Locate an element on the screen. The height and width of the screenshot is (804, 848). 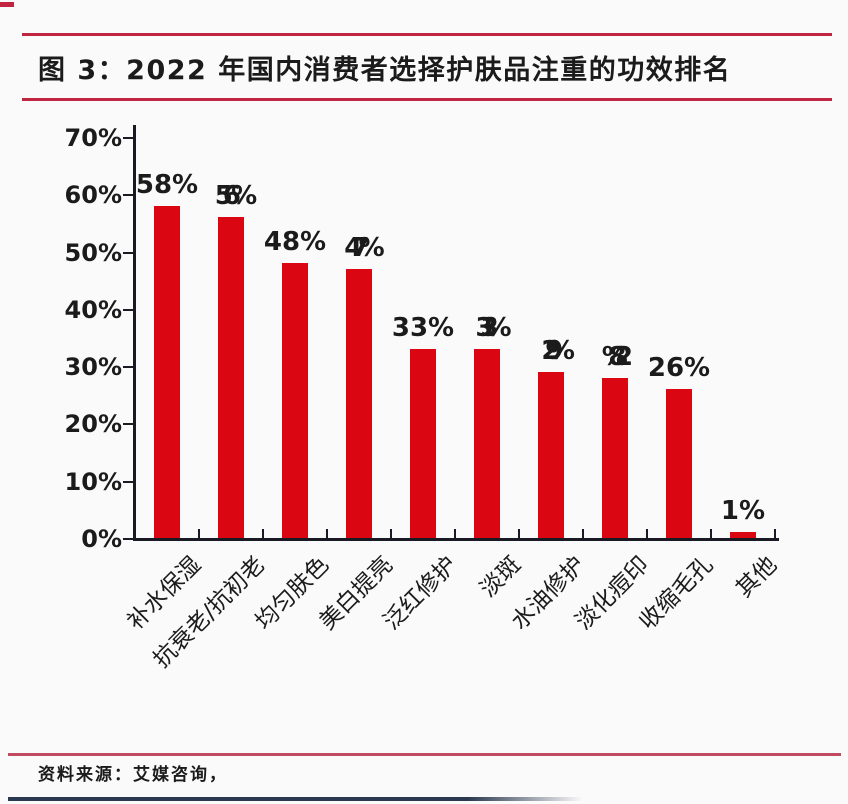
bar-value-label: 58% is located at coordinates (167, 184).